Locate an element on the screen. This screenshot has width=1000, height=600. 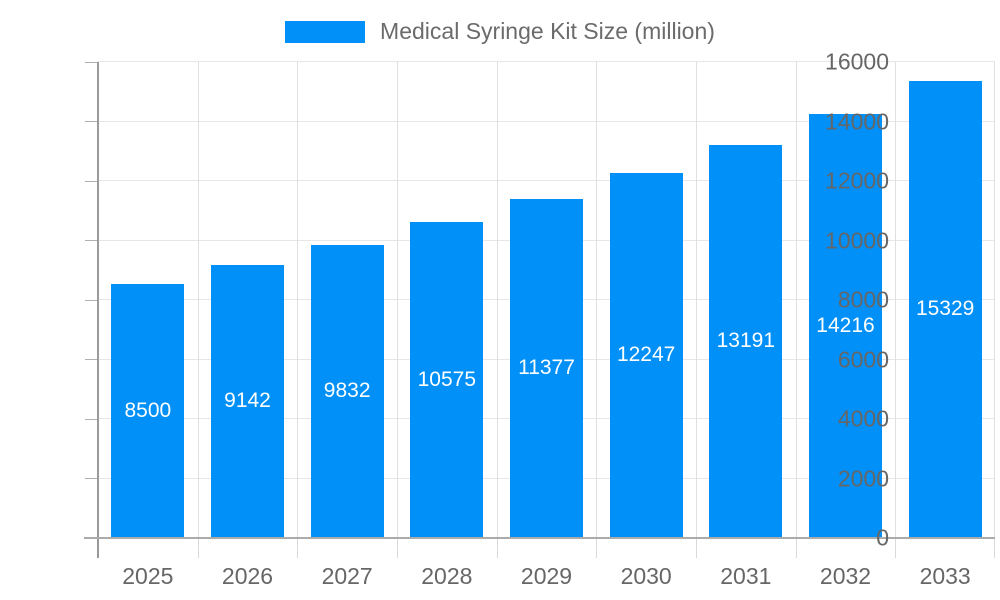
y-axis-tick-label: 6000 is located at coordinates (863, 359).